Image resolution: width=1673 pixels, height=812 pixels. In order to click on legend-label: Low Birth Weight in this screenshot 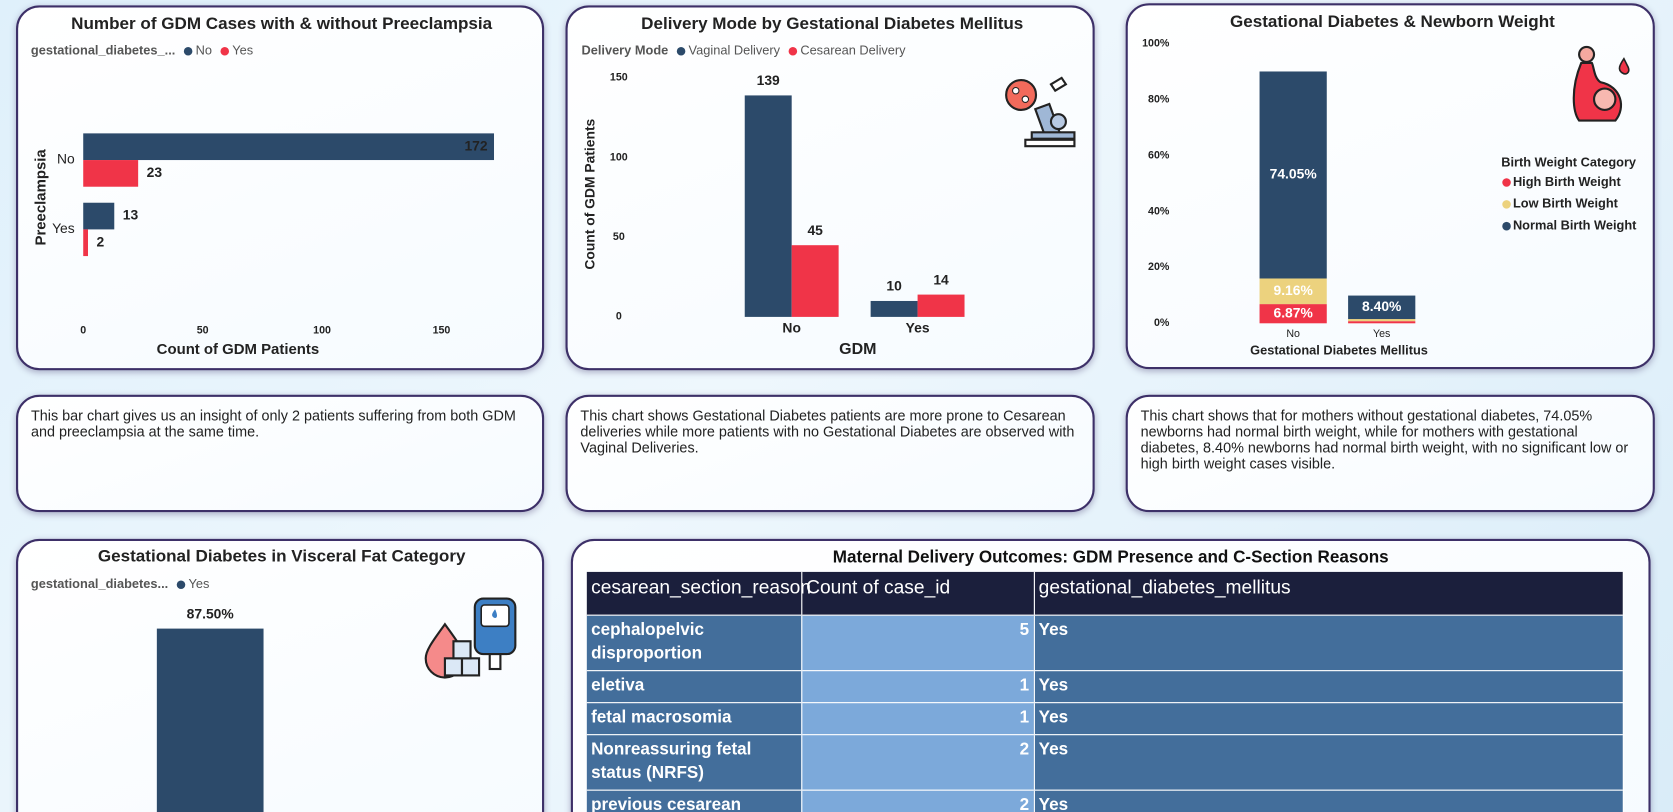, I will do `click(1566, 203)`.